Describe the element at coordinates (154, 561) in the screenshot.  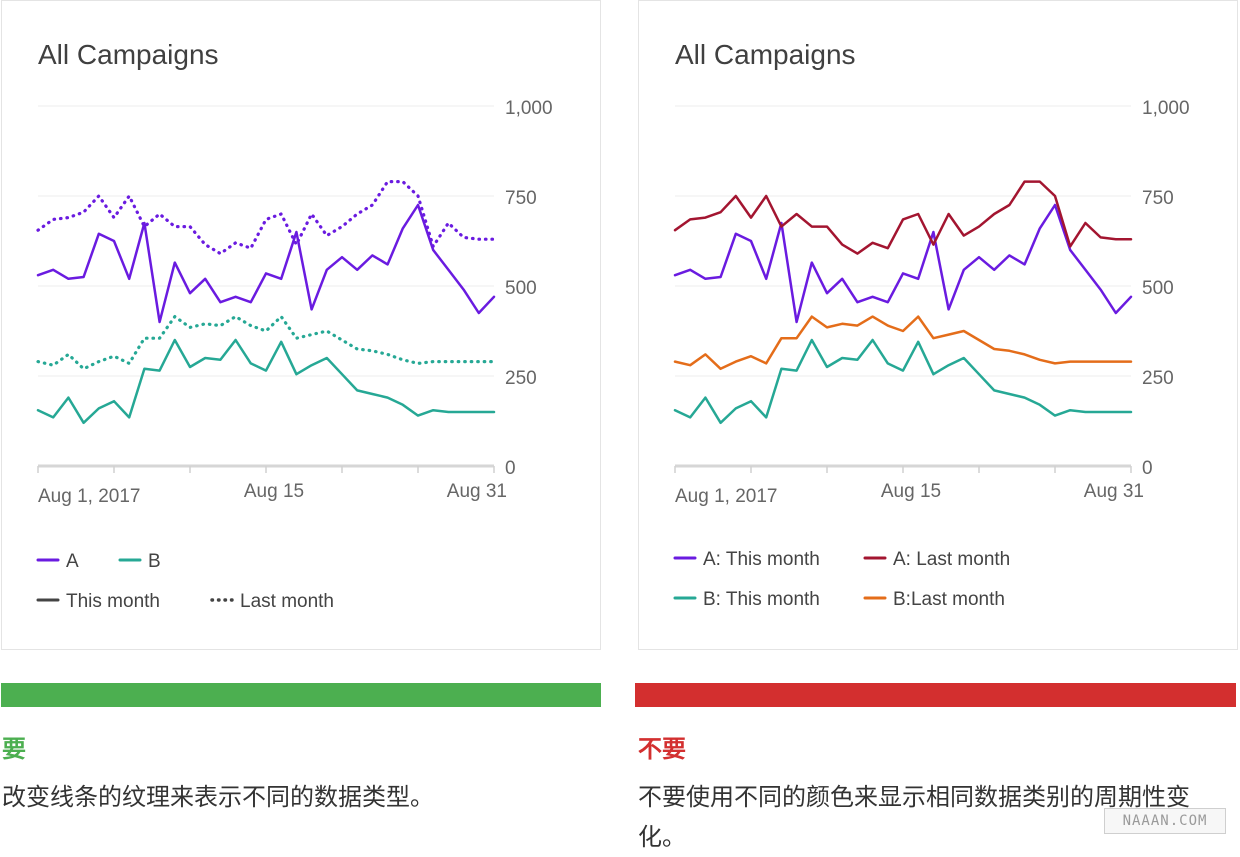
I see `legend-label: B` at that location.